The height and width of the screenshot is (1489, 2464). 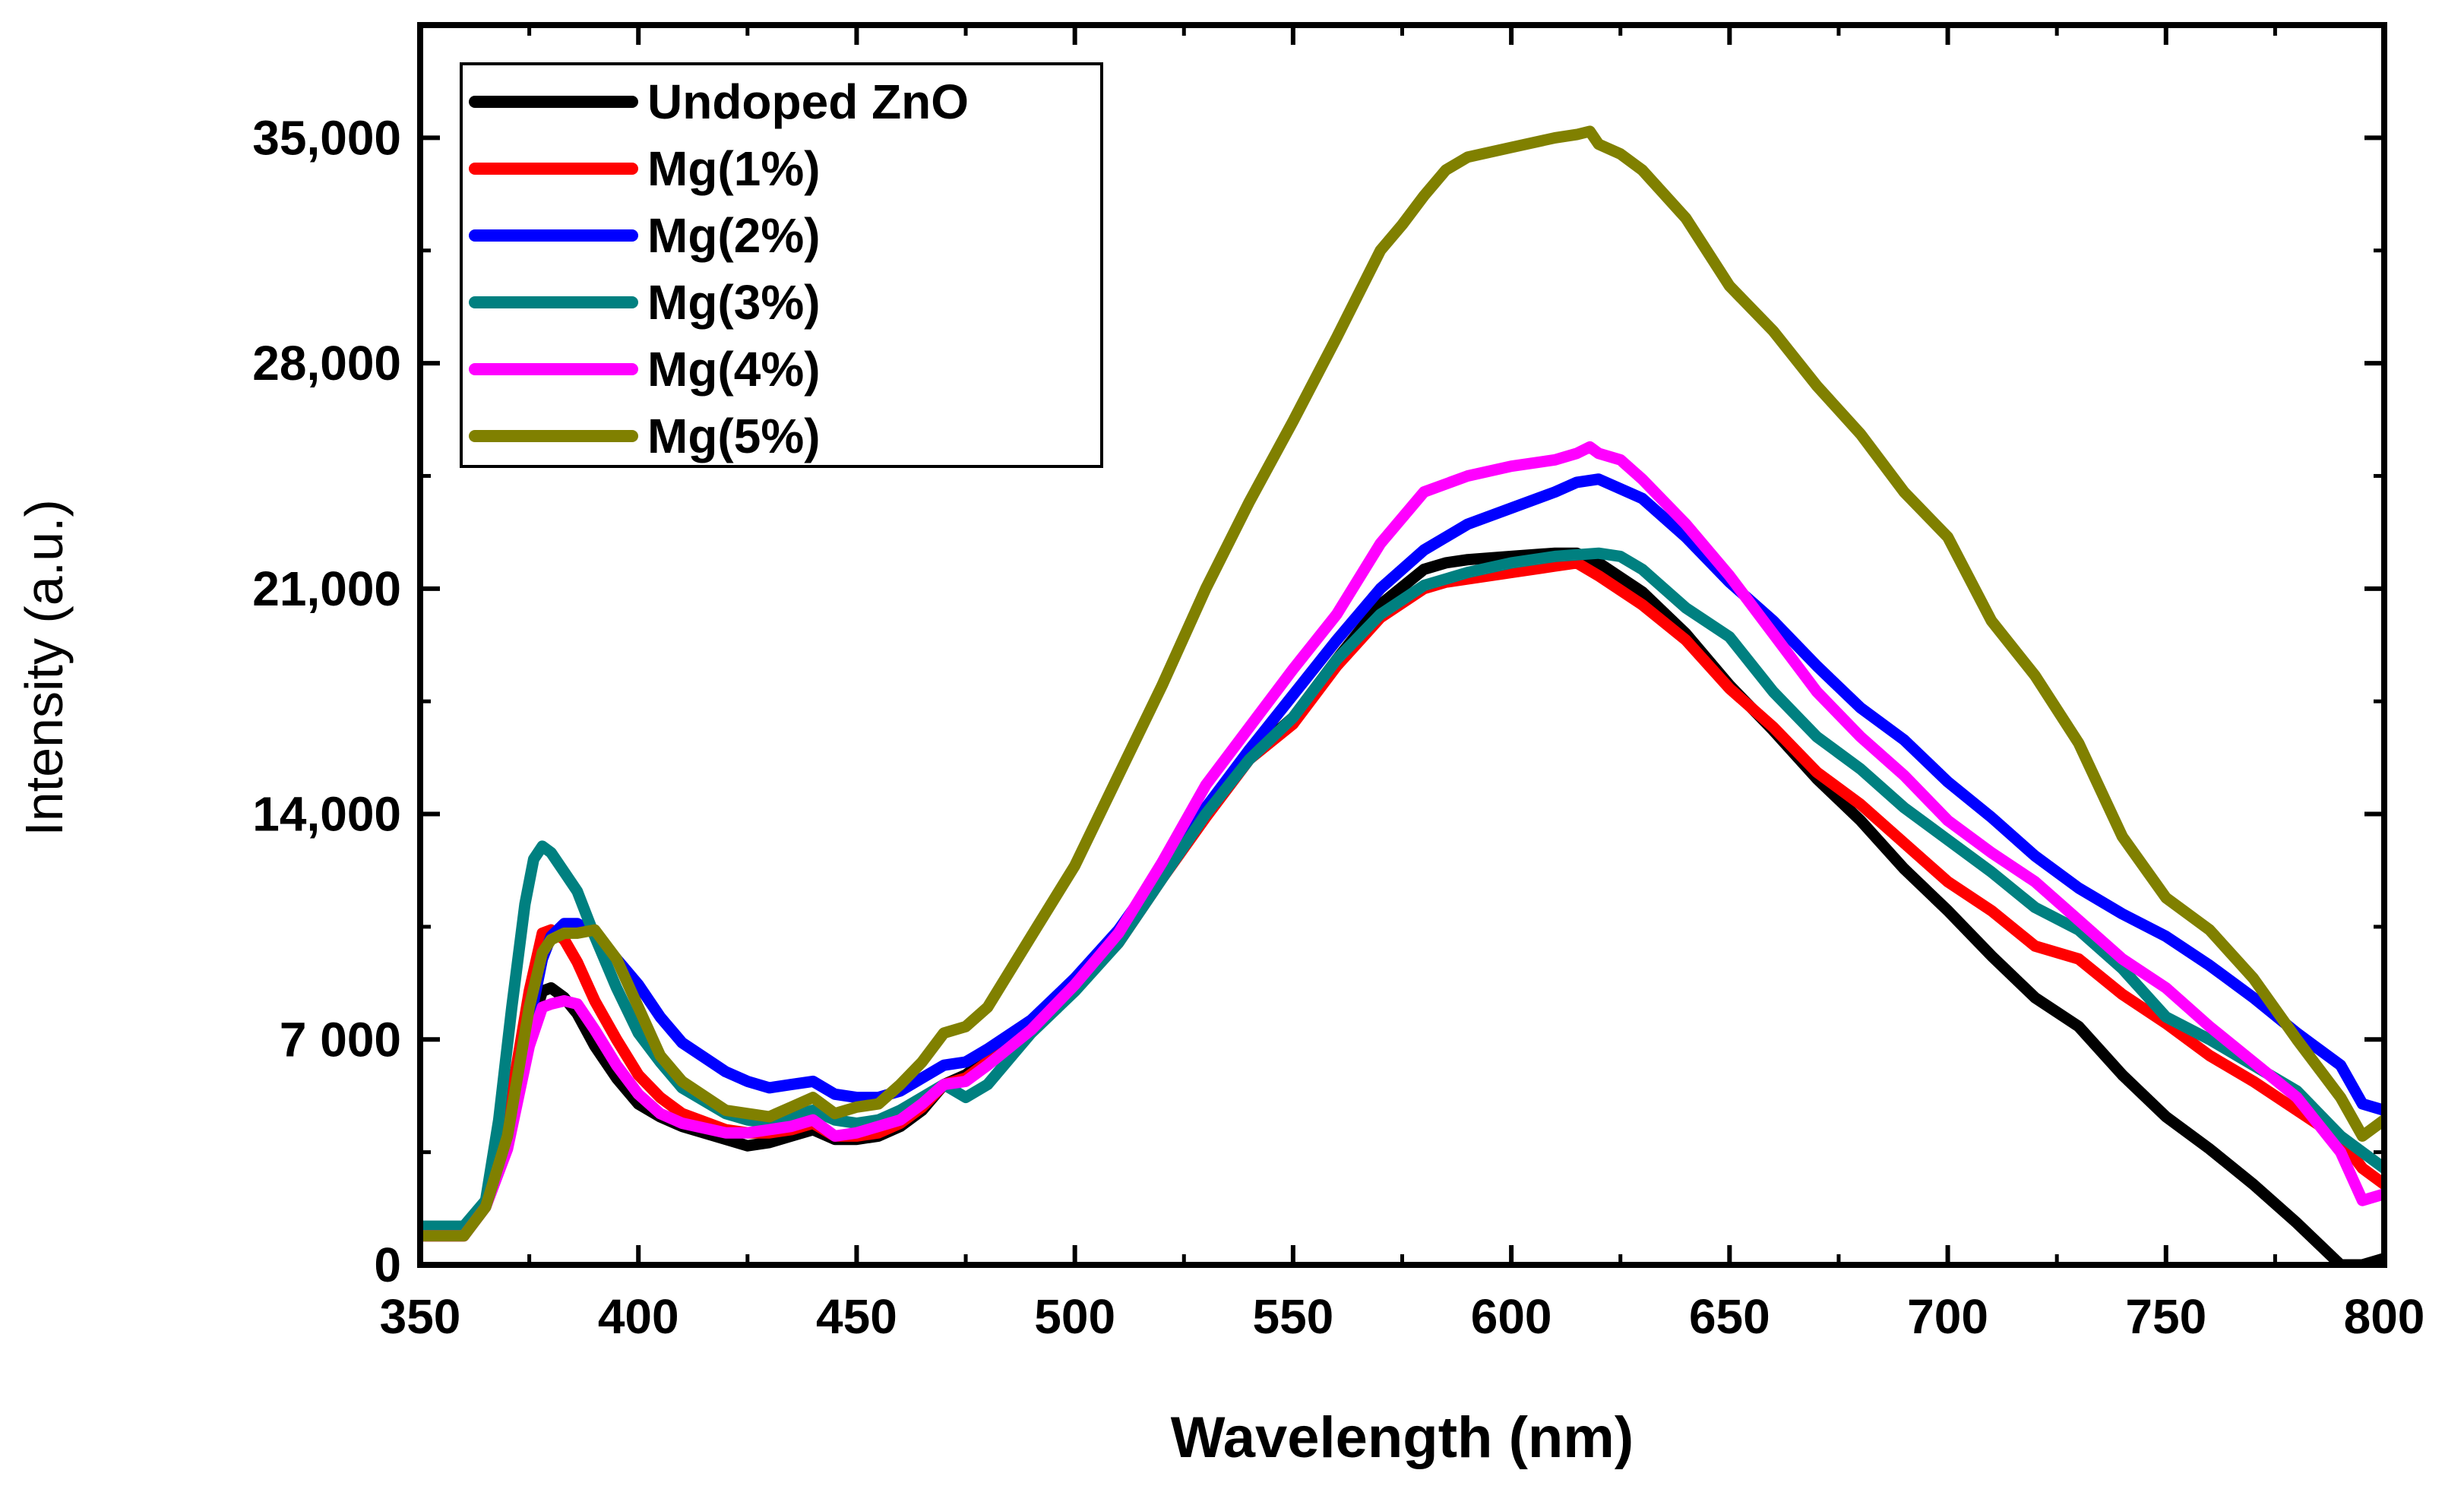 I want to click on x-tick-label: 500, so click(x=1074, y=1316).